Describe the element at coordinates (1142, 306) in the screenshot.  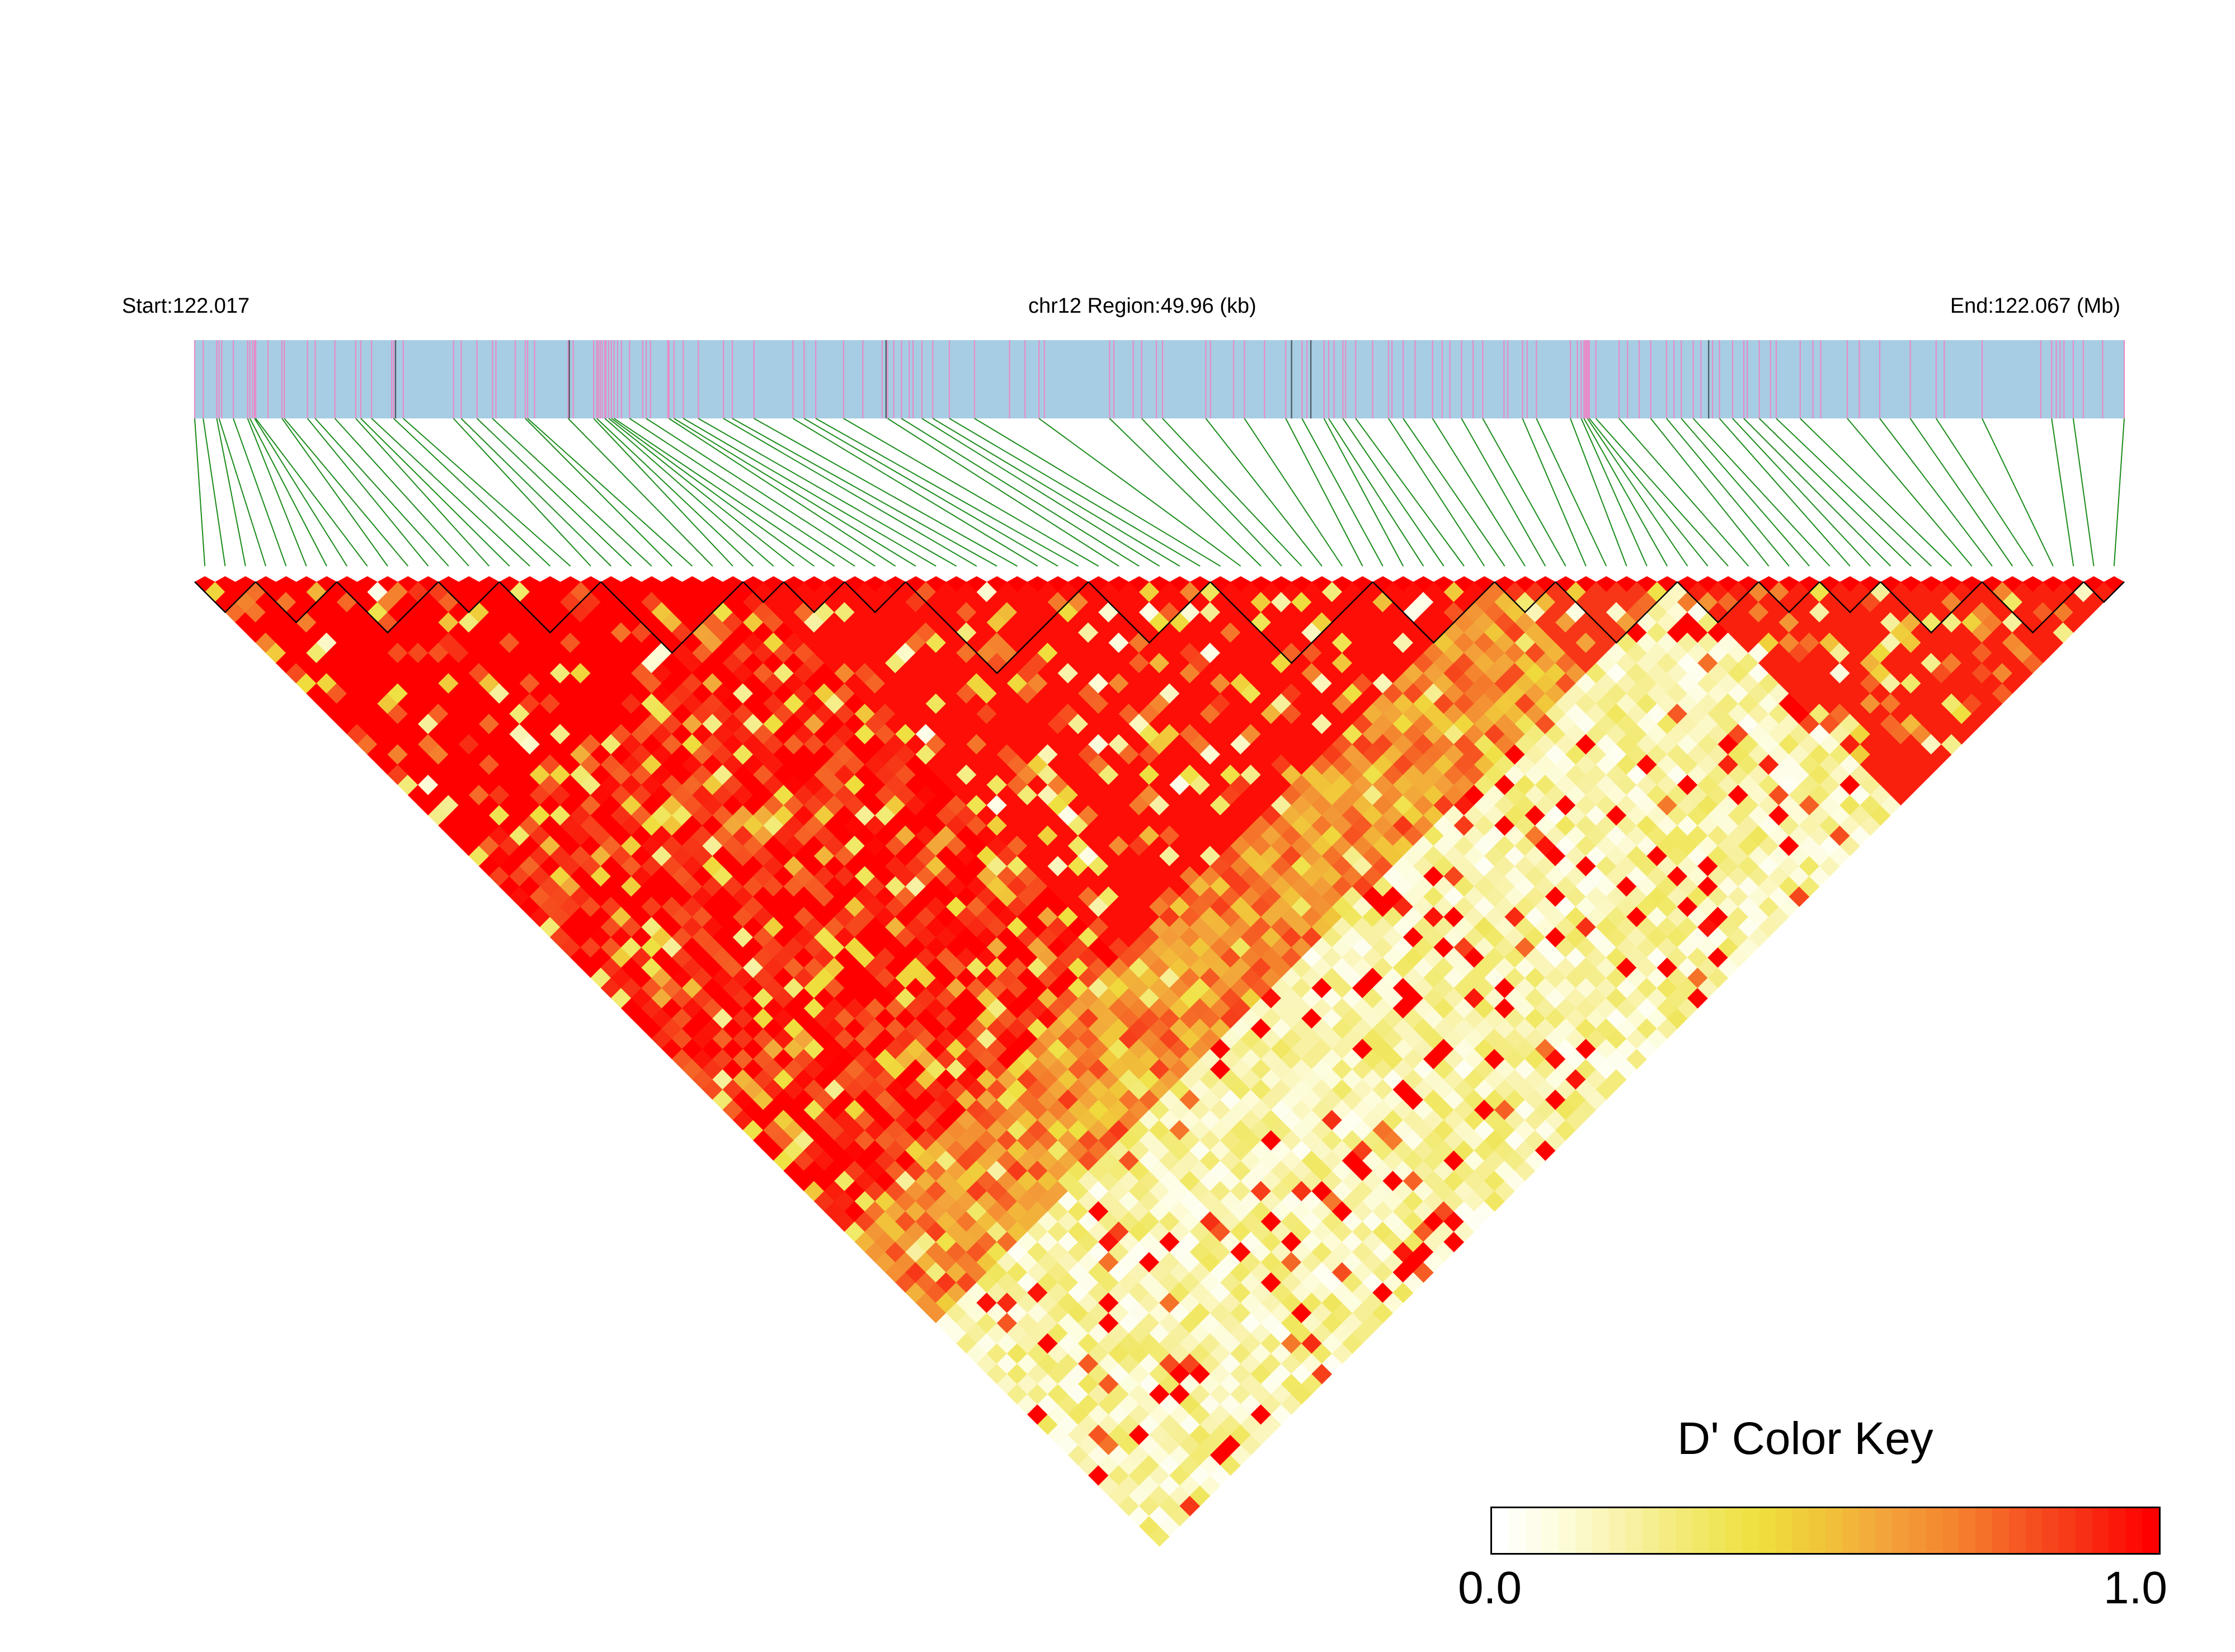
I see `region-size-label: chr12 Region:49.96 (kb)` at that location.